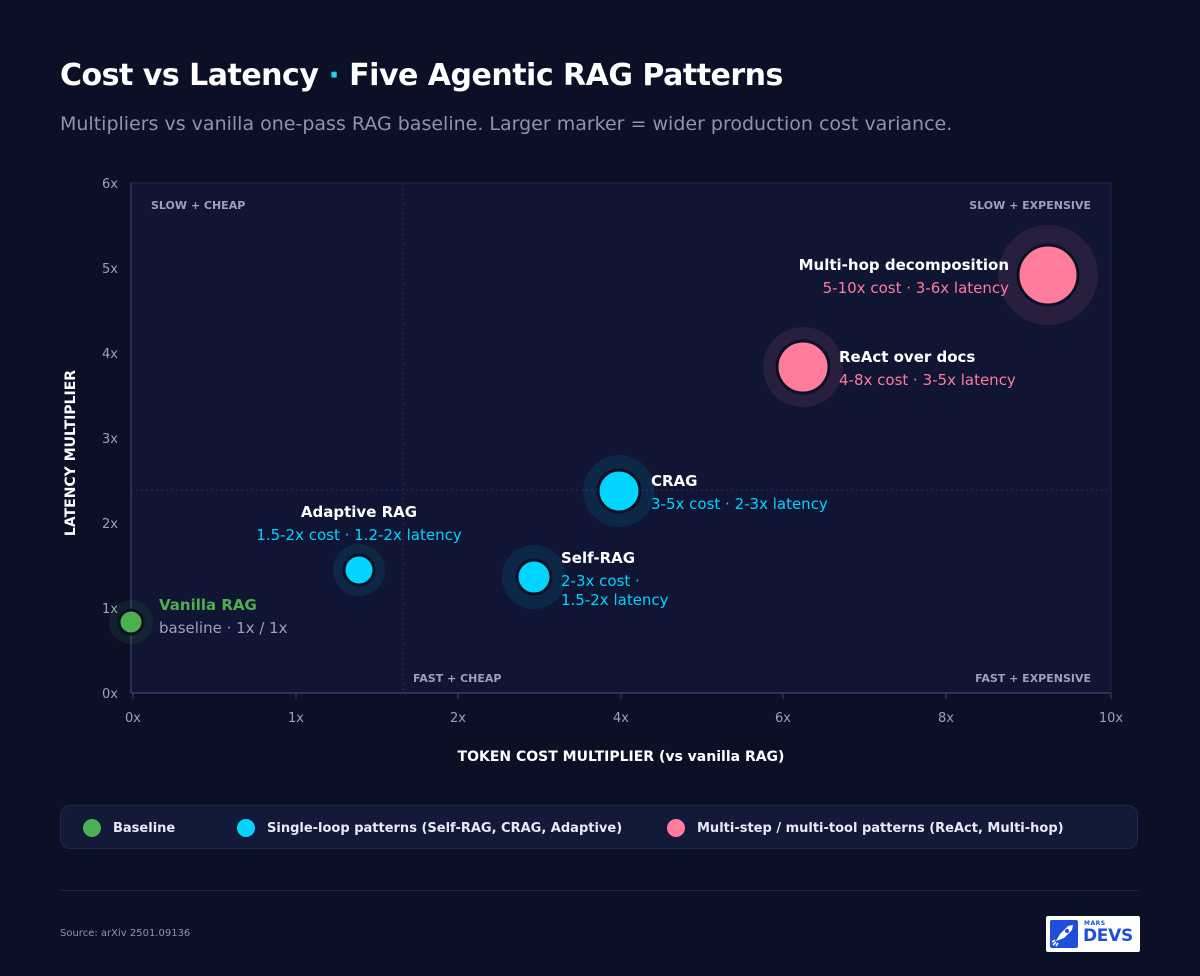  What do you see at coordinates (1064, 934) in the screenshot?
I see `rocket-icon` at bounding box center [1064, 934].